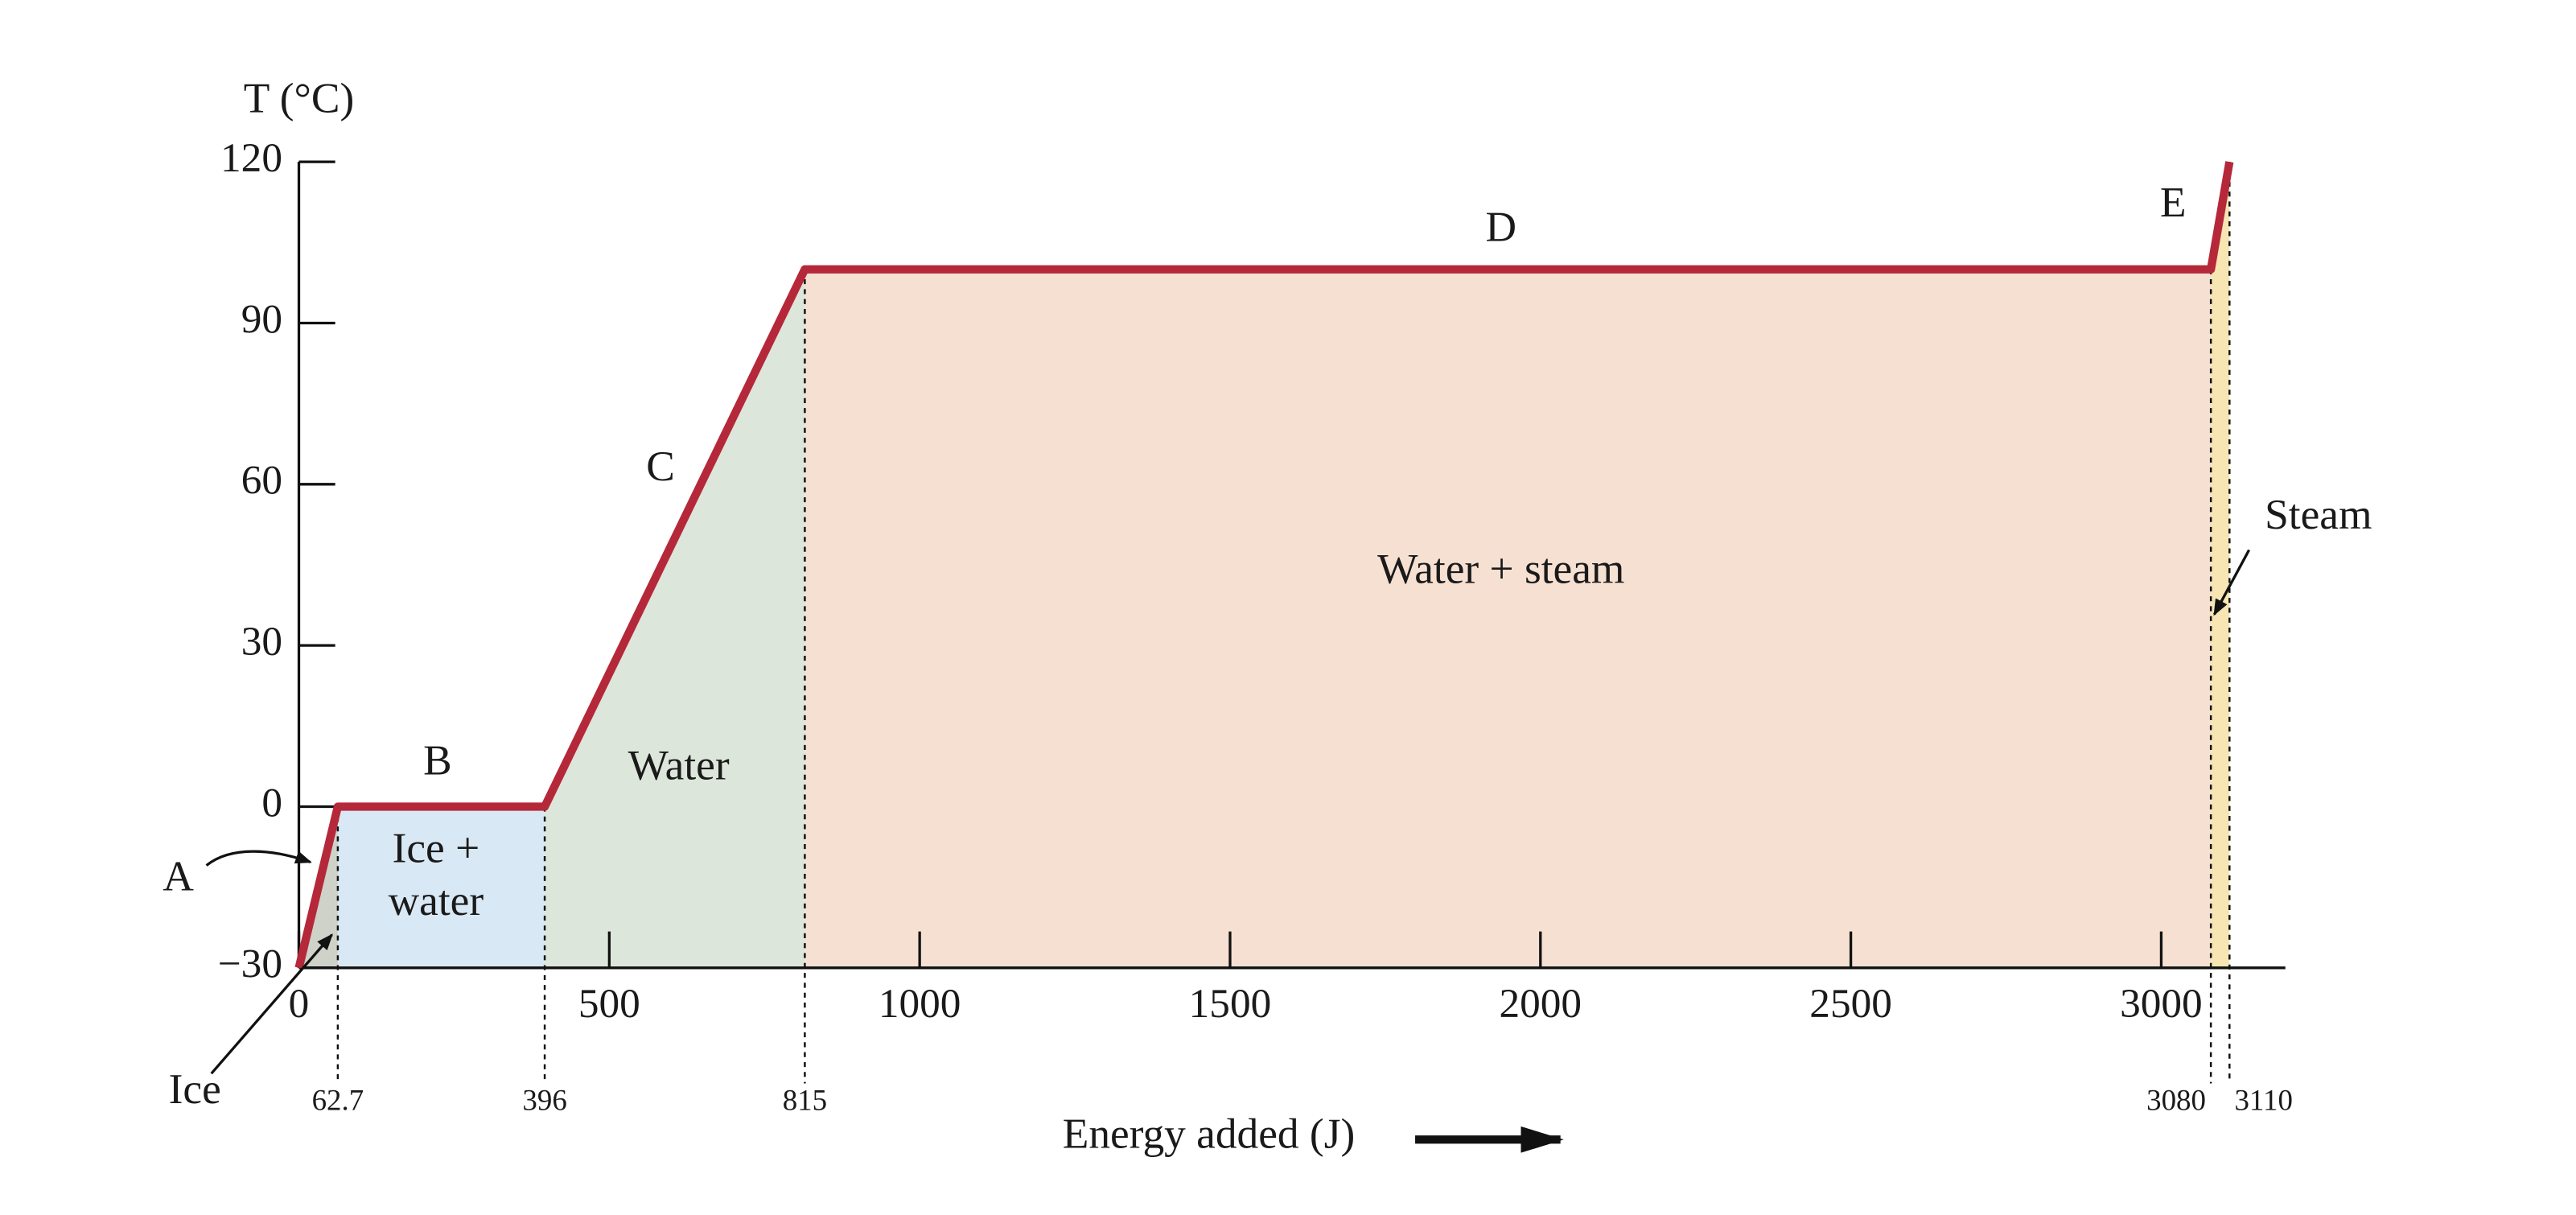  Describe the element at coordinates (2176, 1100) in the screenshot. I see `energy-label: 3080` at that location.